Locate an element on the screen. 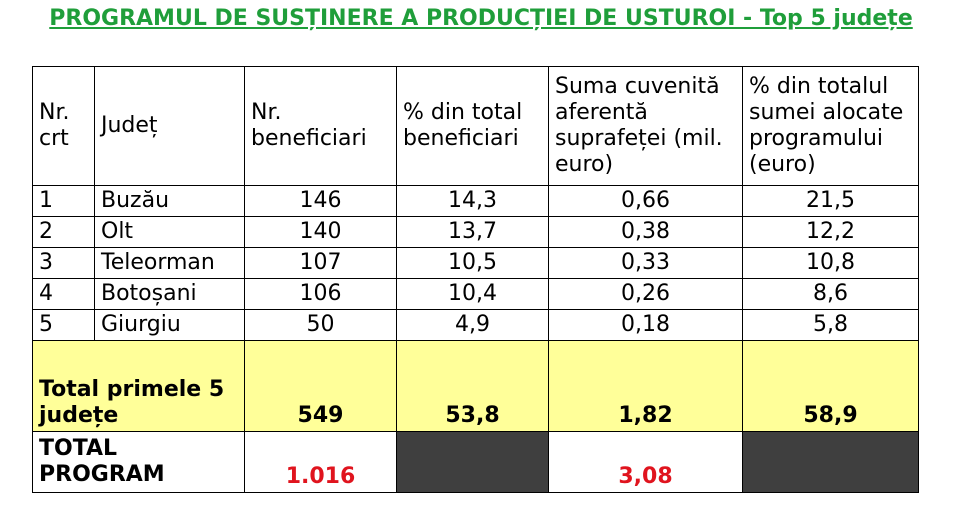  table-row: 5 Giurgiu 50 4,9 0,18 5,8 is located at coordinates (475, 325).